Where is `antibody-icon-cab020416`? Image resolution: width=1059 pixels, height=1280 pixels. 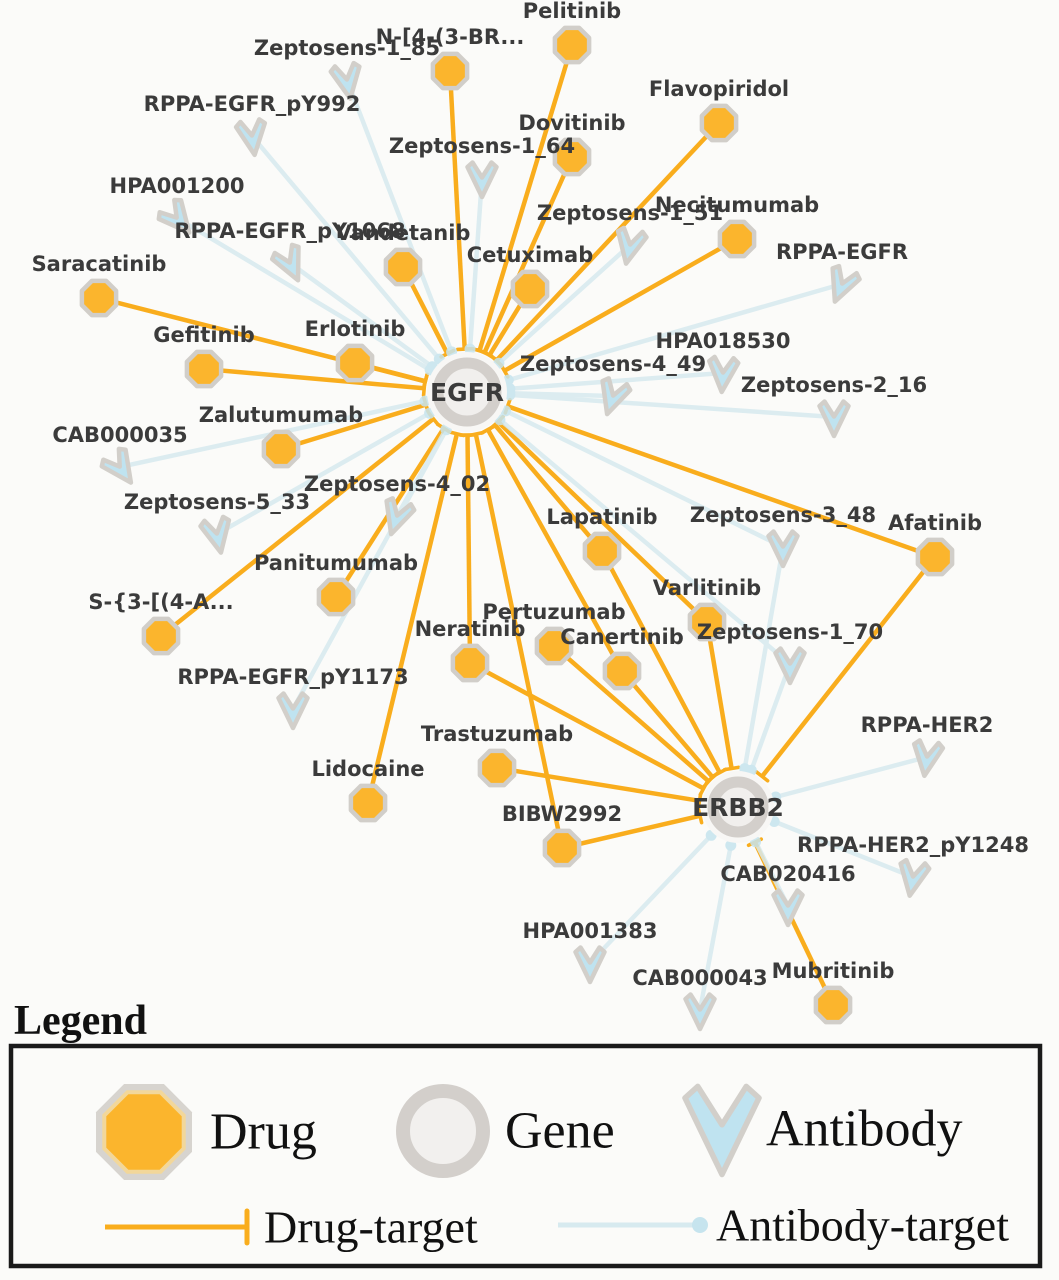 antibody-icon-cab020416 is located at coordinates (788, 908).